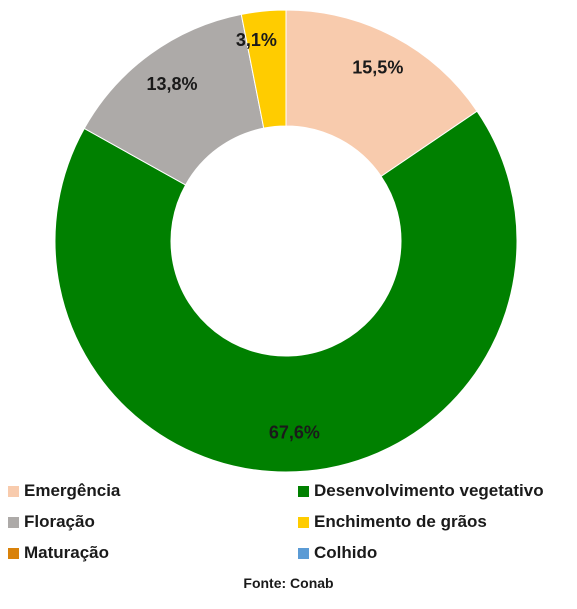 The width and height of the screenshot is (577, 609). What do you see at coordinates (436, 553) in the screenshot?
I see `legend-item: Colhido` at bounding box center [436, 553].